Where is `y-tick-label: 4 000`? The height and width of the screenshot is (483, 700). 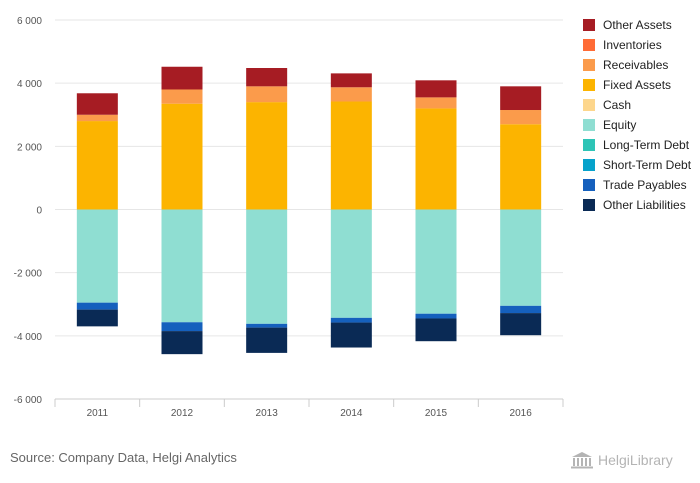
y-tick-label: 4 000 is located at coordinates (29, 84).